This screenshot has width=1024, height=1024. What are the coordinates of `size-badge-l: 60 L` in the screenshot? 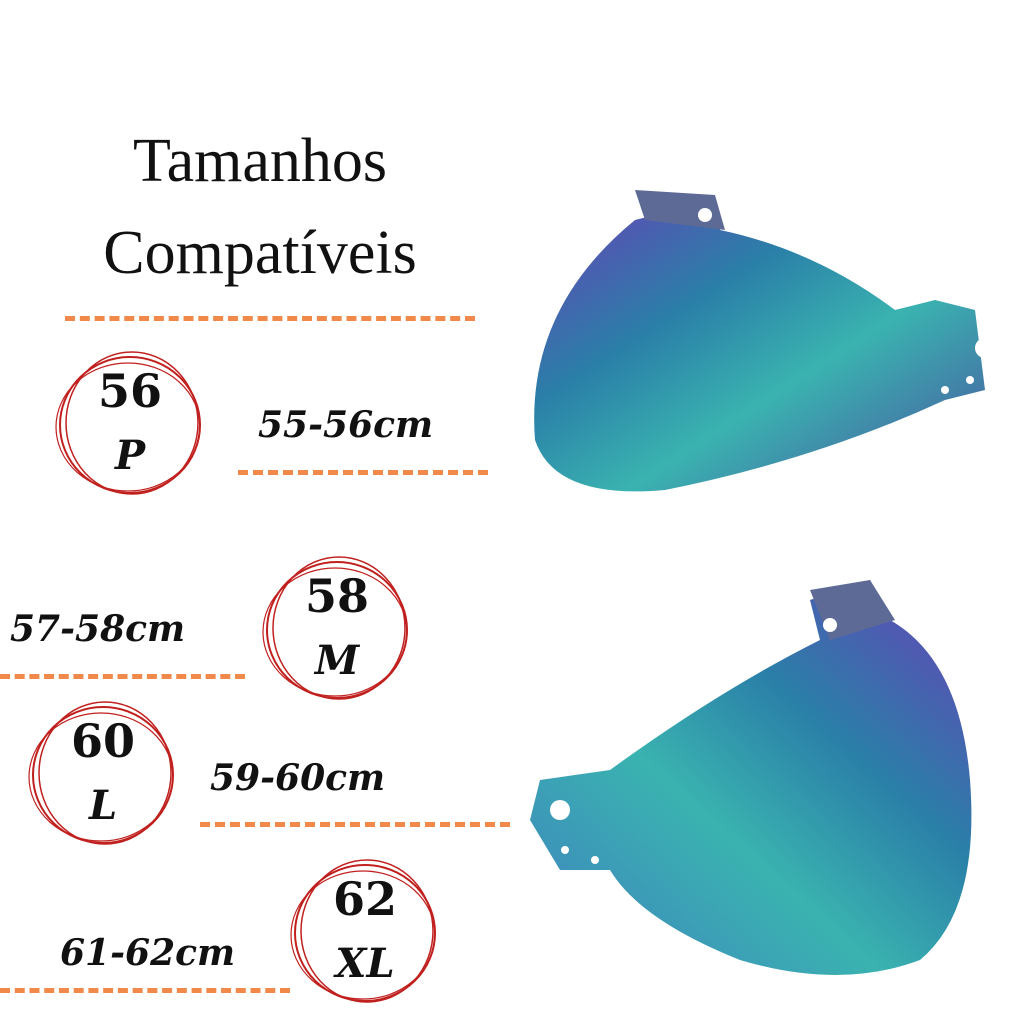 It's located at (103, 775).